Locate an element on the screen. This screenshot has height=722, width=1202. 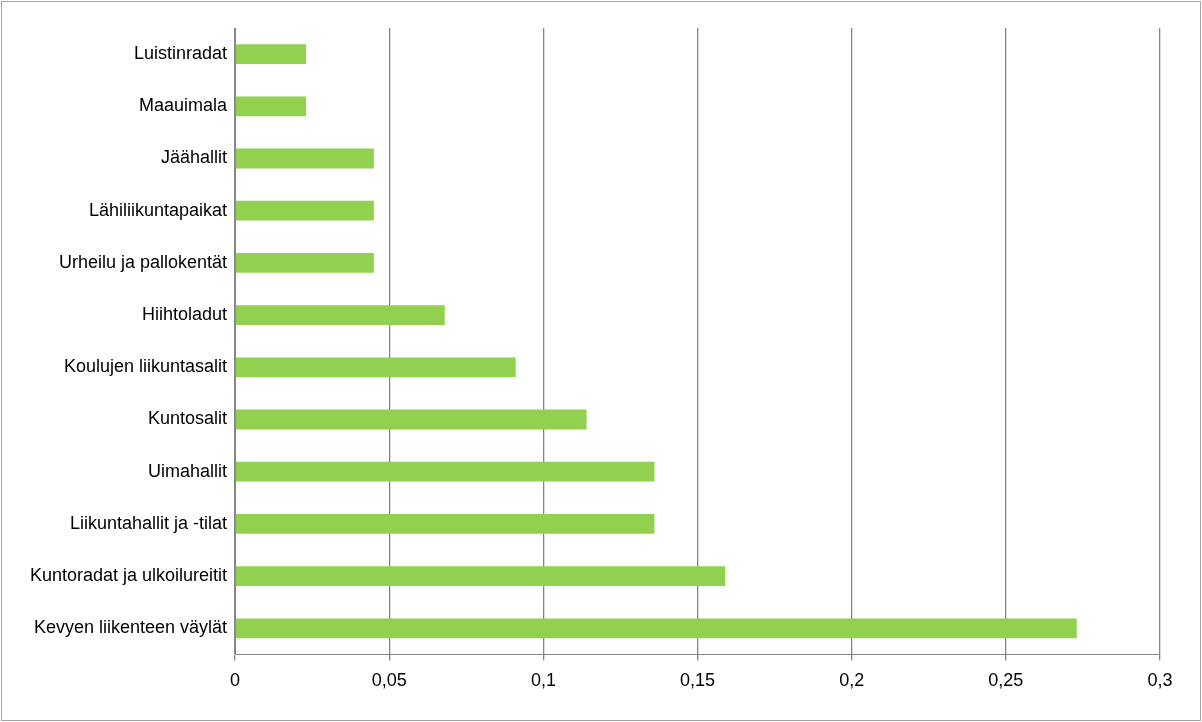
y-tick-label: Hiihtoladut is located at coordinates (185, 314).